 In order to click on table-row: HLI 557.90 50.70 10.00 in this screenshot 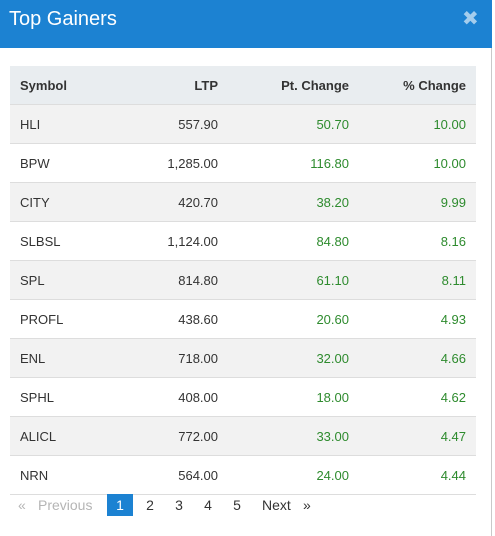, I will do `click(243, 124)`.